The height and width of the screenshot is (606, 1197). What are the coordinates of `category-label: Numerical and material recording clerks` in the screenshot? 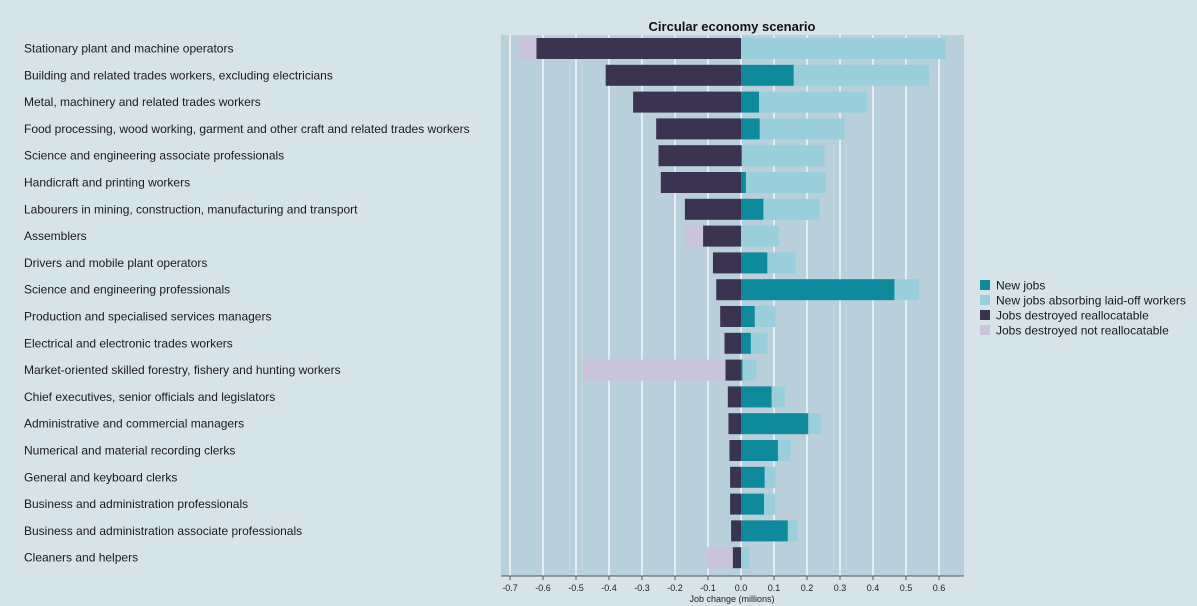 It's located at (129, 451).